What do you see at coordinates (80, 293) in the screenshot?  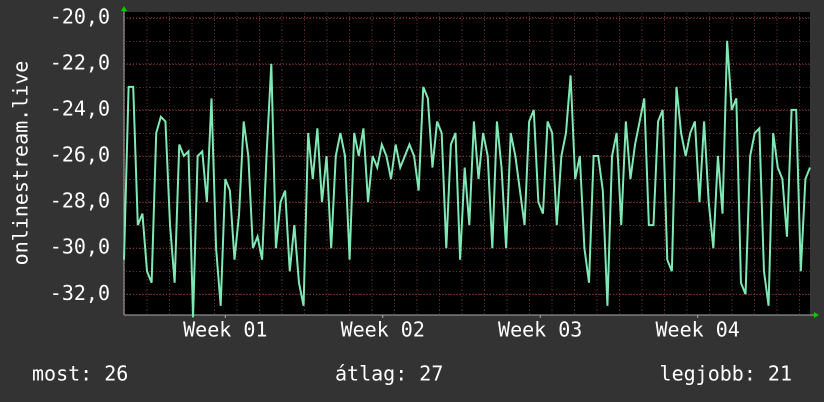 I see `y-tick-label: -32,0` at bounding box center [80, 293].